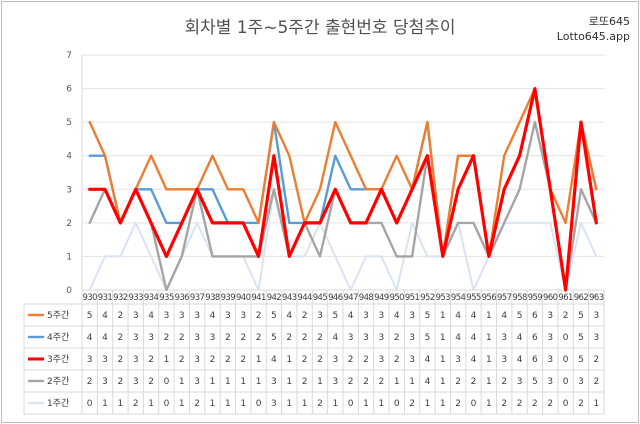 This screenshot has width=640, height=424. I want to click on x-tick-label: 938, so click(212, 298).